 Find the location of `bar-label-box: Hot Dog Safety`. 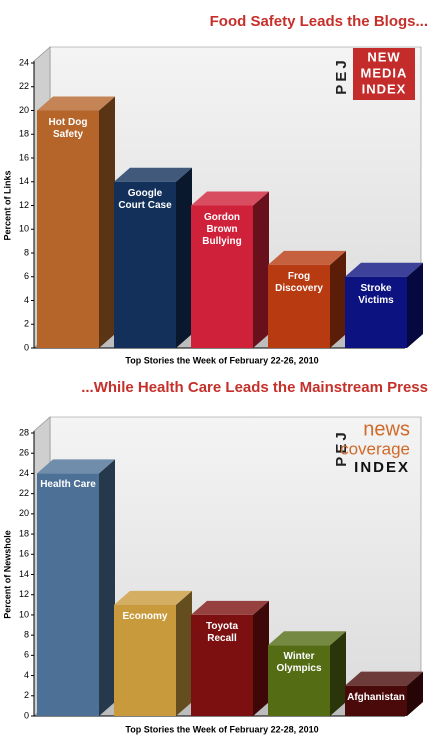

bar-label-box: Hot Dog Safety is located at coordinates (68, 128).